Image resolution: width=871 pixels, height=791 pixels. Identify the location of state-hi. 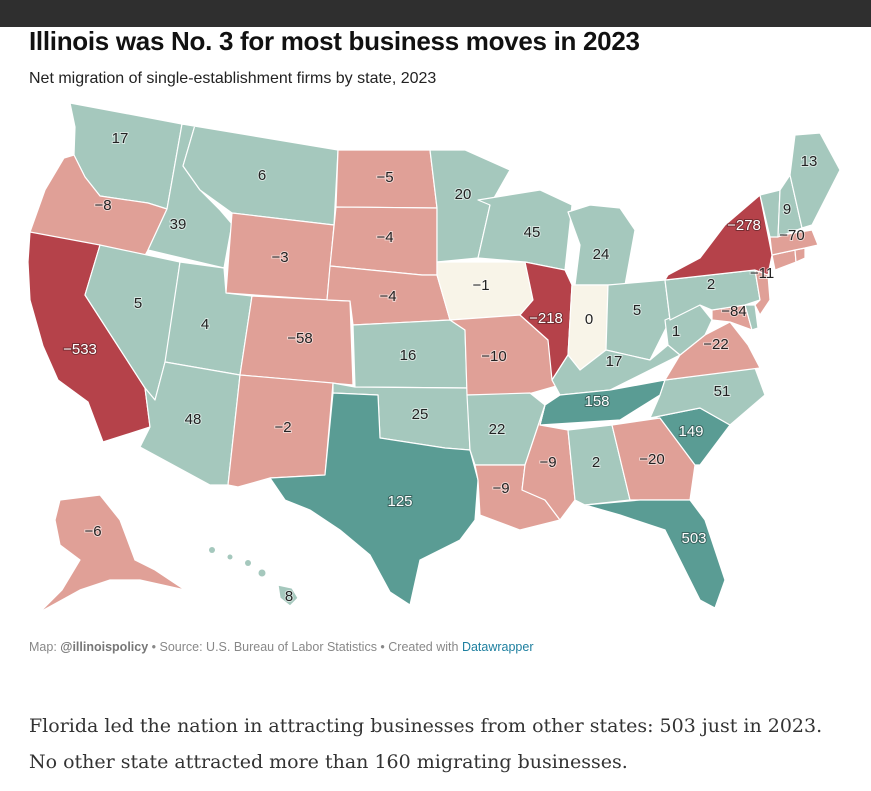
(288, 595).